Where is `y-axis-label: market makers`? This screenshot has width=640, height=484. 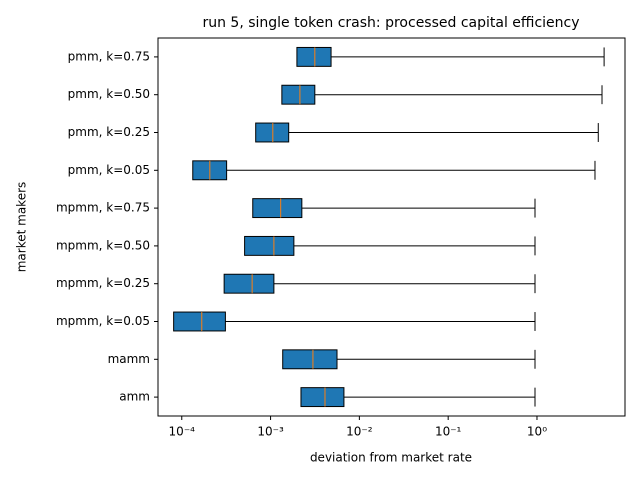 y-axis-label: market makers is located at coordinates (22, 227).